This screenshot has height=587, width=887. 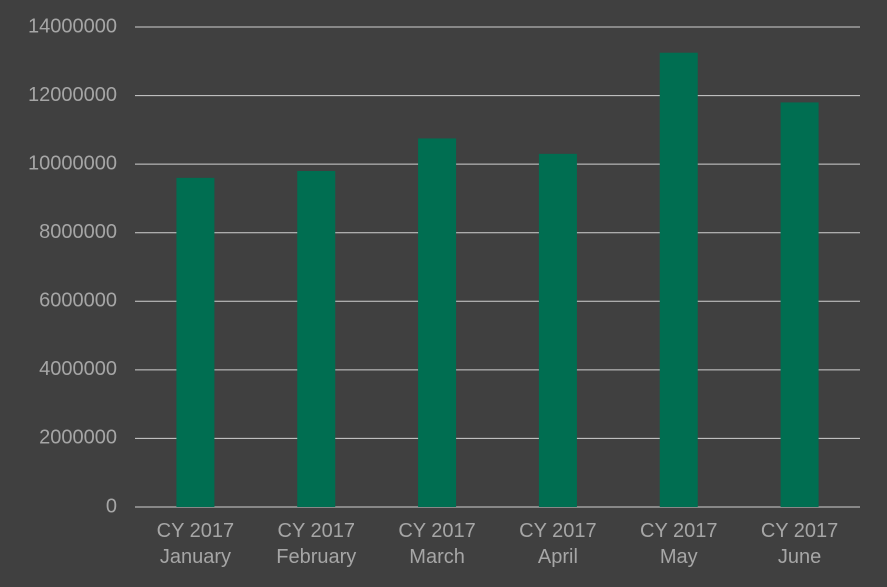 I want to click on y-tick-label: 4000000, so click(x=78, y=369).